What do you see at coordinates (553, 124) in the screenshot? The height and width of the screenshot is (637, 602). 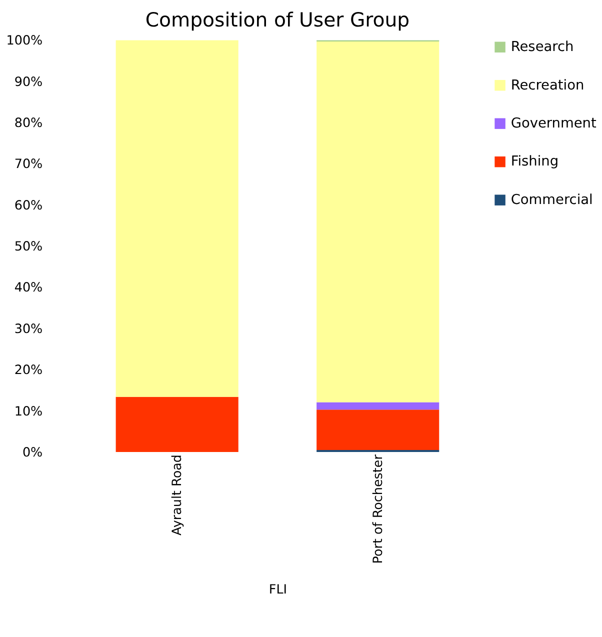 I see `legend-label: Government` at bounding box center [553, 124].